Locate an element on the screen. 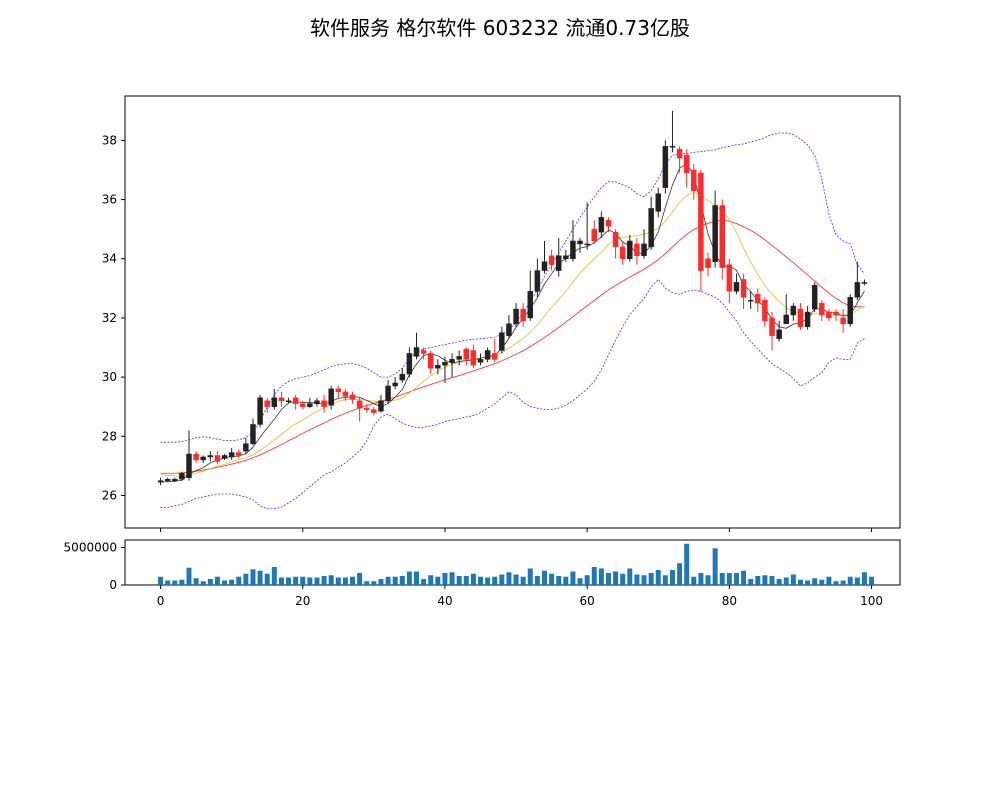  price-tick-label: 38 is located at coordinates (109, 140).